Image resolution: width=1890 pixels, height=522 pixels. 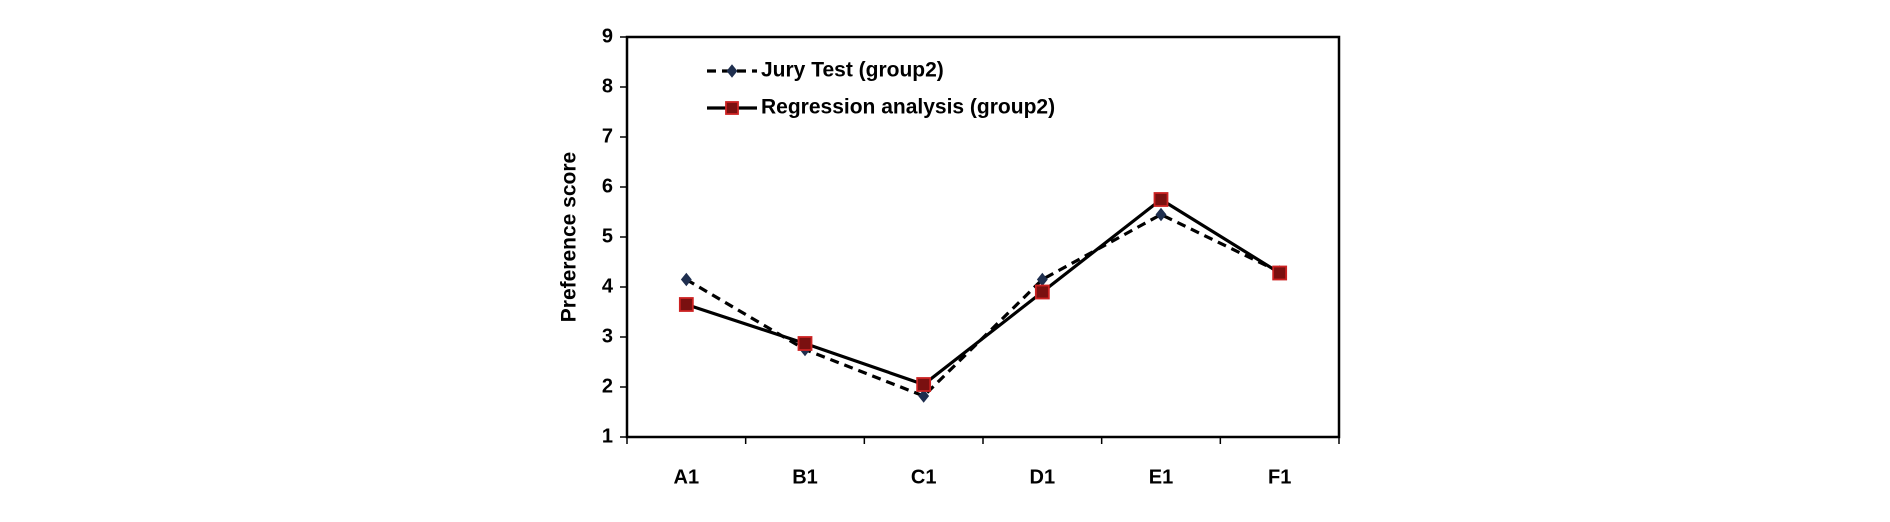 What do you see at coordinates (687, 477) in the screenshot?
I see `x-tick-label: A1` at bounding box center [687, 477].